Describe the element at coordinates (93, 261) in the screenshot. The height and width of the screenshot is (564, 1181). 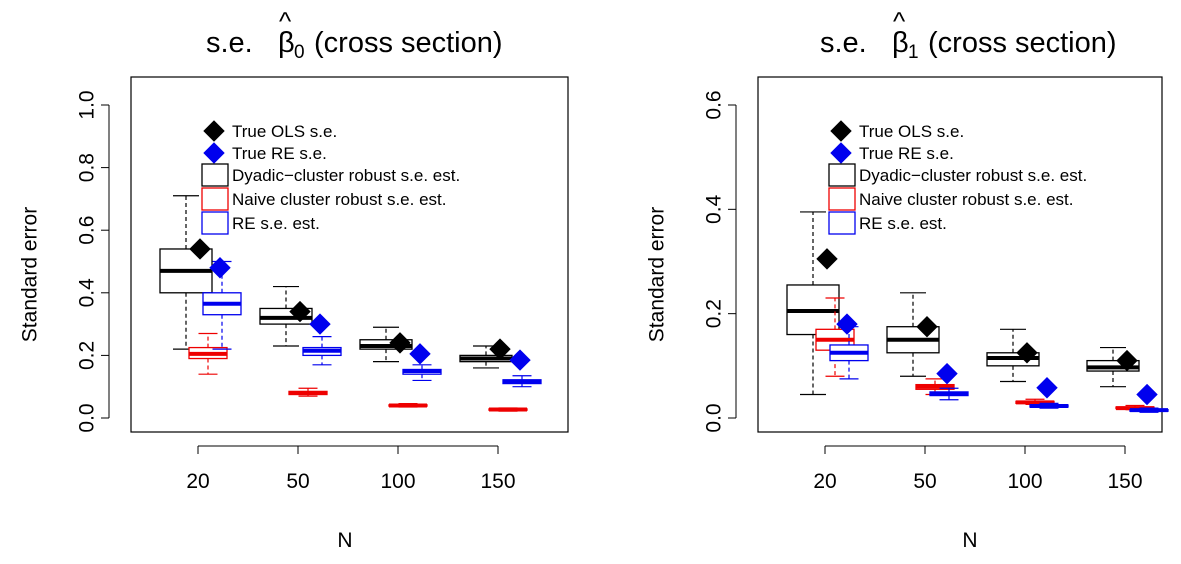
I see `y-axis: 0.0 0.2 0.4 0.6 0.8 1.0` at that location.